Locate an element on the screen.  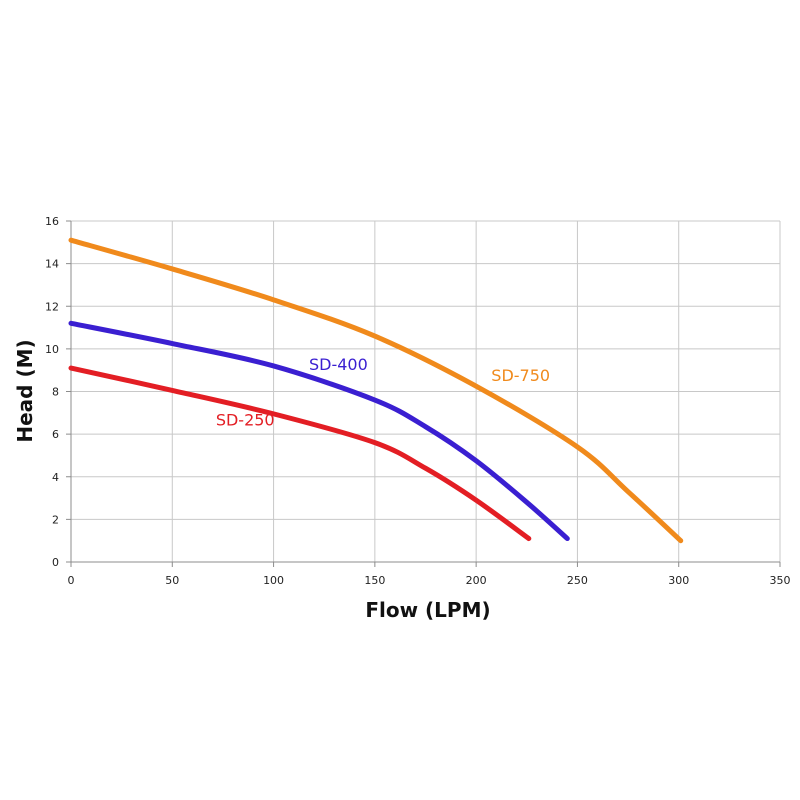
x-tick-labels: 0 50 100 150 200 250 300 350 is located at coordinates (429, 580).